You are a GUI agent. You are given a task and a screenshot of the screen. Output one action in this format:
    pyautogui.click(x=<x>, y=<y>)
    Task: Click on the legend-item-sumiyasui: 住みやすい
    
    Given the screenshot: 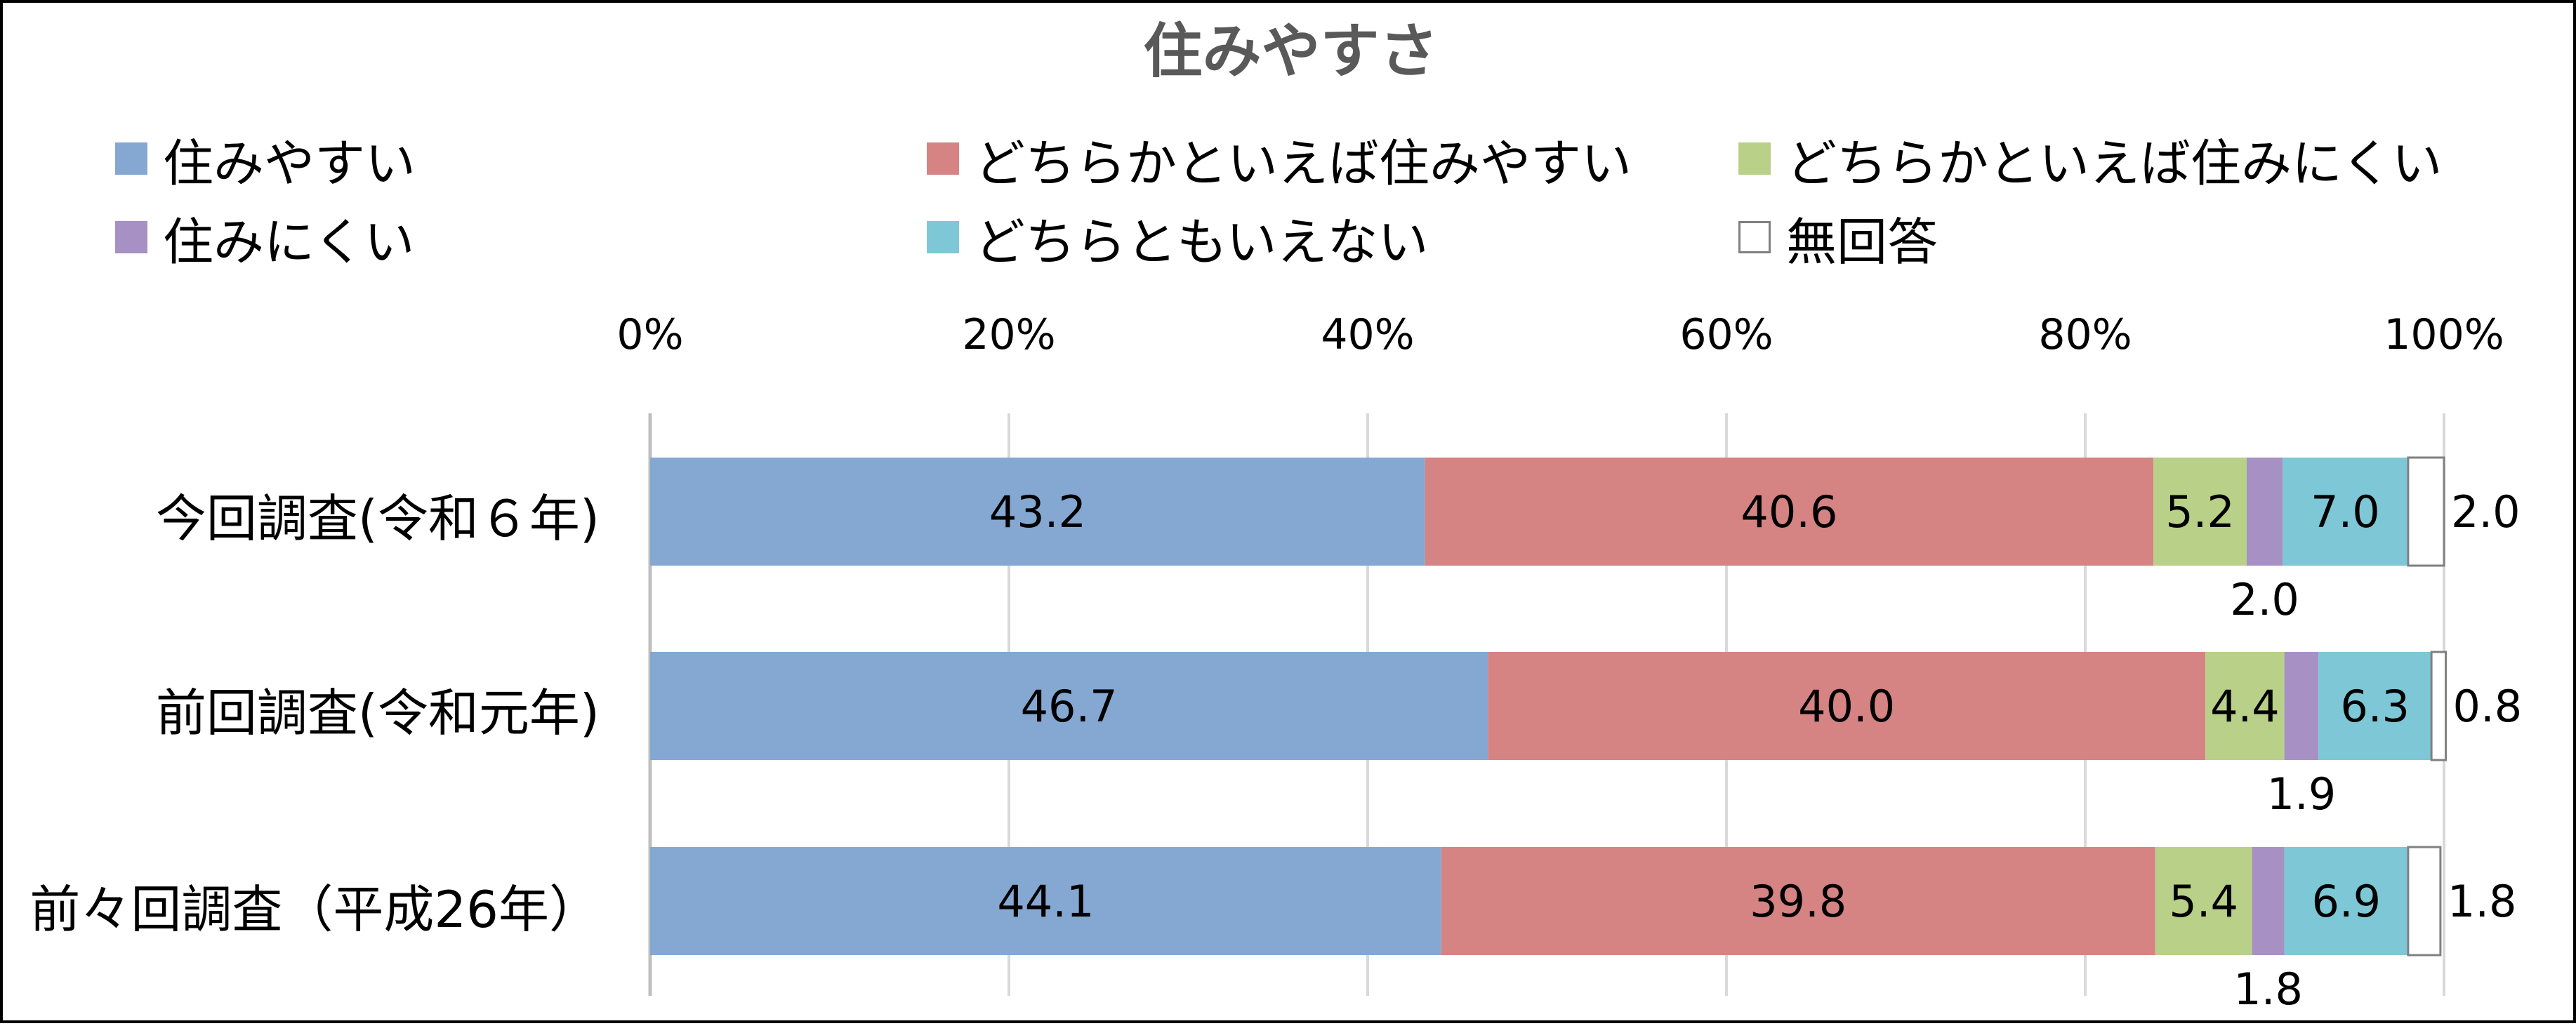 What is the action you would take?
    pyautogui.click(x=265, y=159)
    